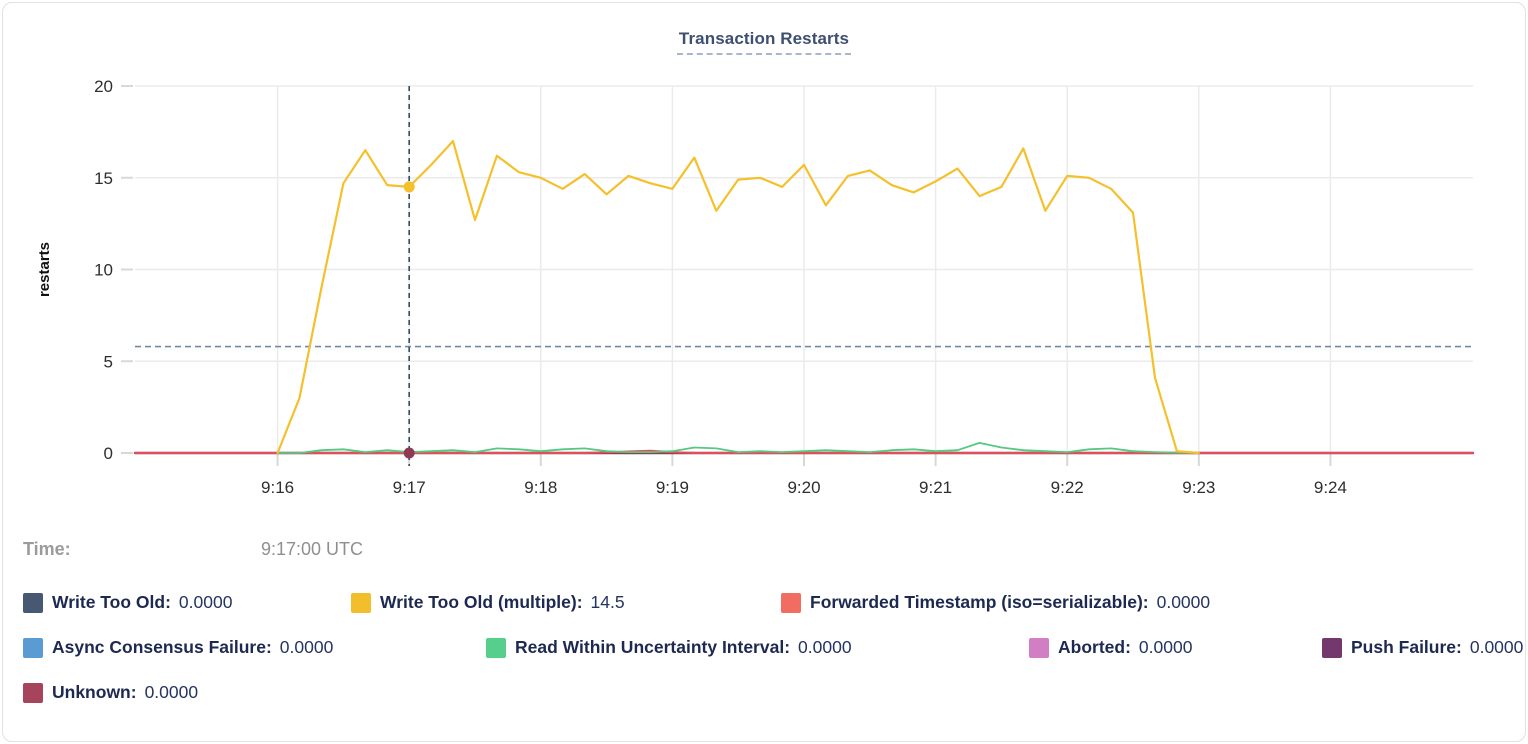  I want to click on svg-text: 9:17, so click(409, 487).